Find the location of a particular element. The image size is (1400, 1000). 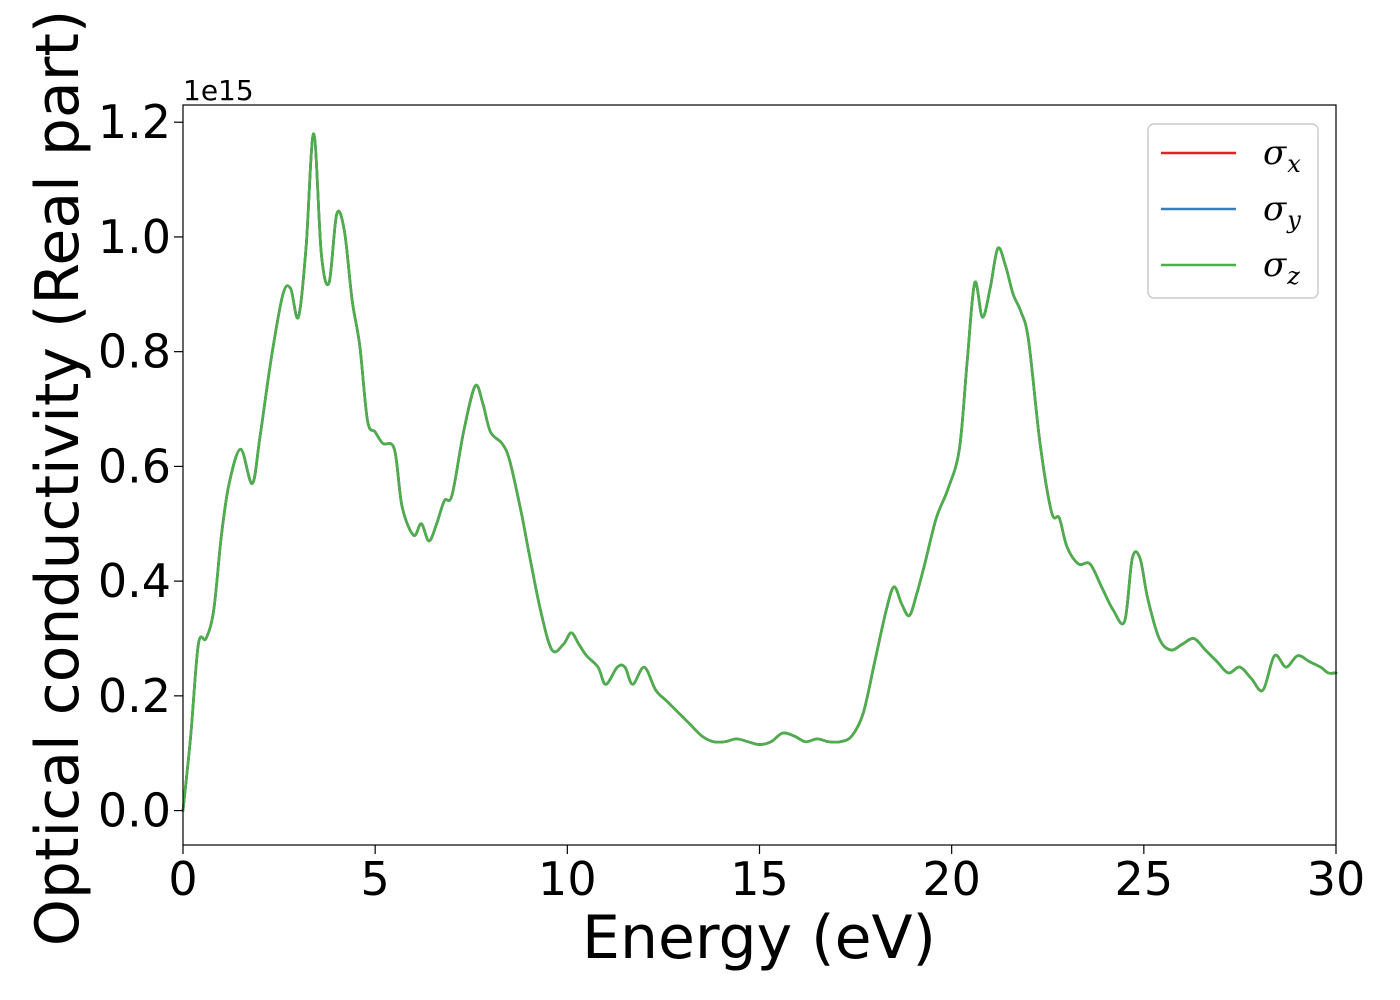

x-tick-label: 0 is located at coordinates (182, 879).